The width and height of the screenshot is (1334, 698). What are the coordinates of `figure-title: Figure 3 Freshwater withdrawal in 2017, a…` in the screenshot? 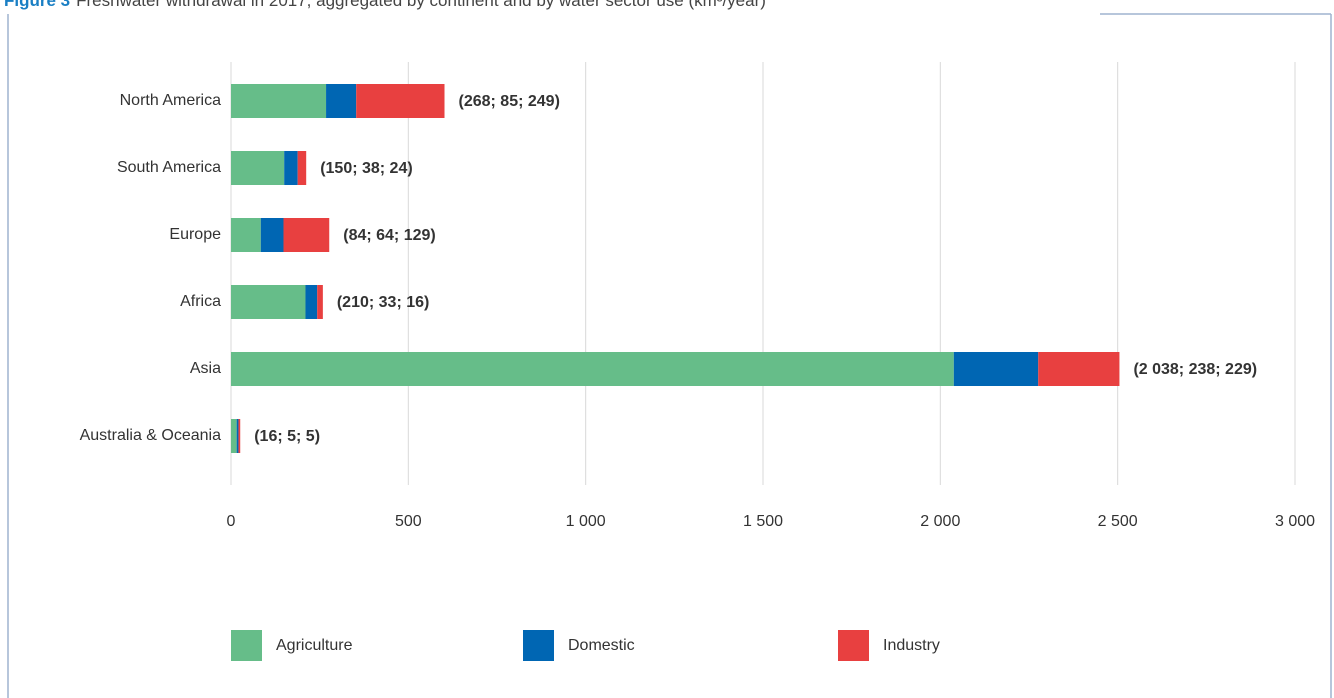 It's located at (385, 5).